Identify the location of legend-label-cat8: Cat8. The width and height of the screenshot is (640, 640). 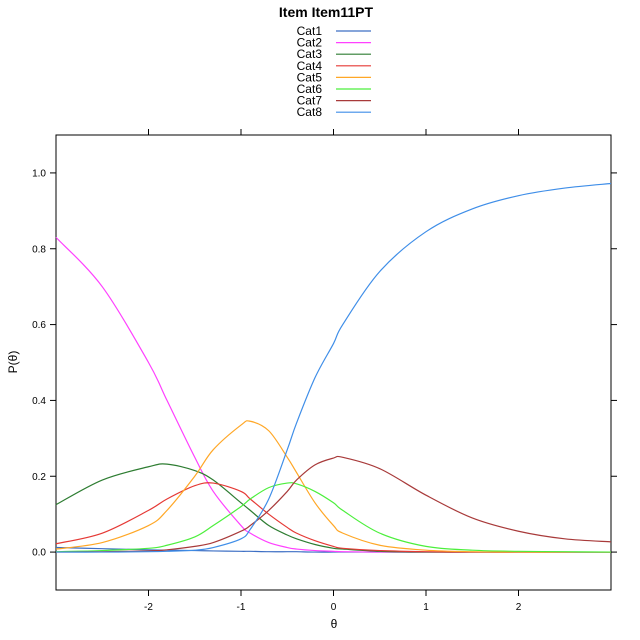
(310, 112).